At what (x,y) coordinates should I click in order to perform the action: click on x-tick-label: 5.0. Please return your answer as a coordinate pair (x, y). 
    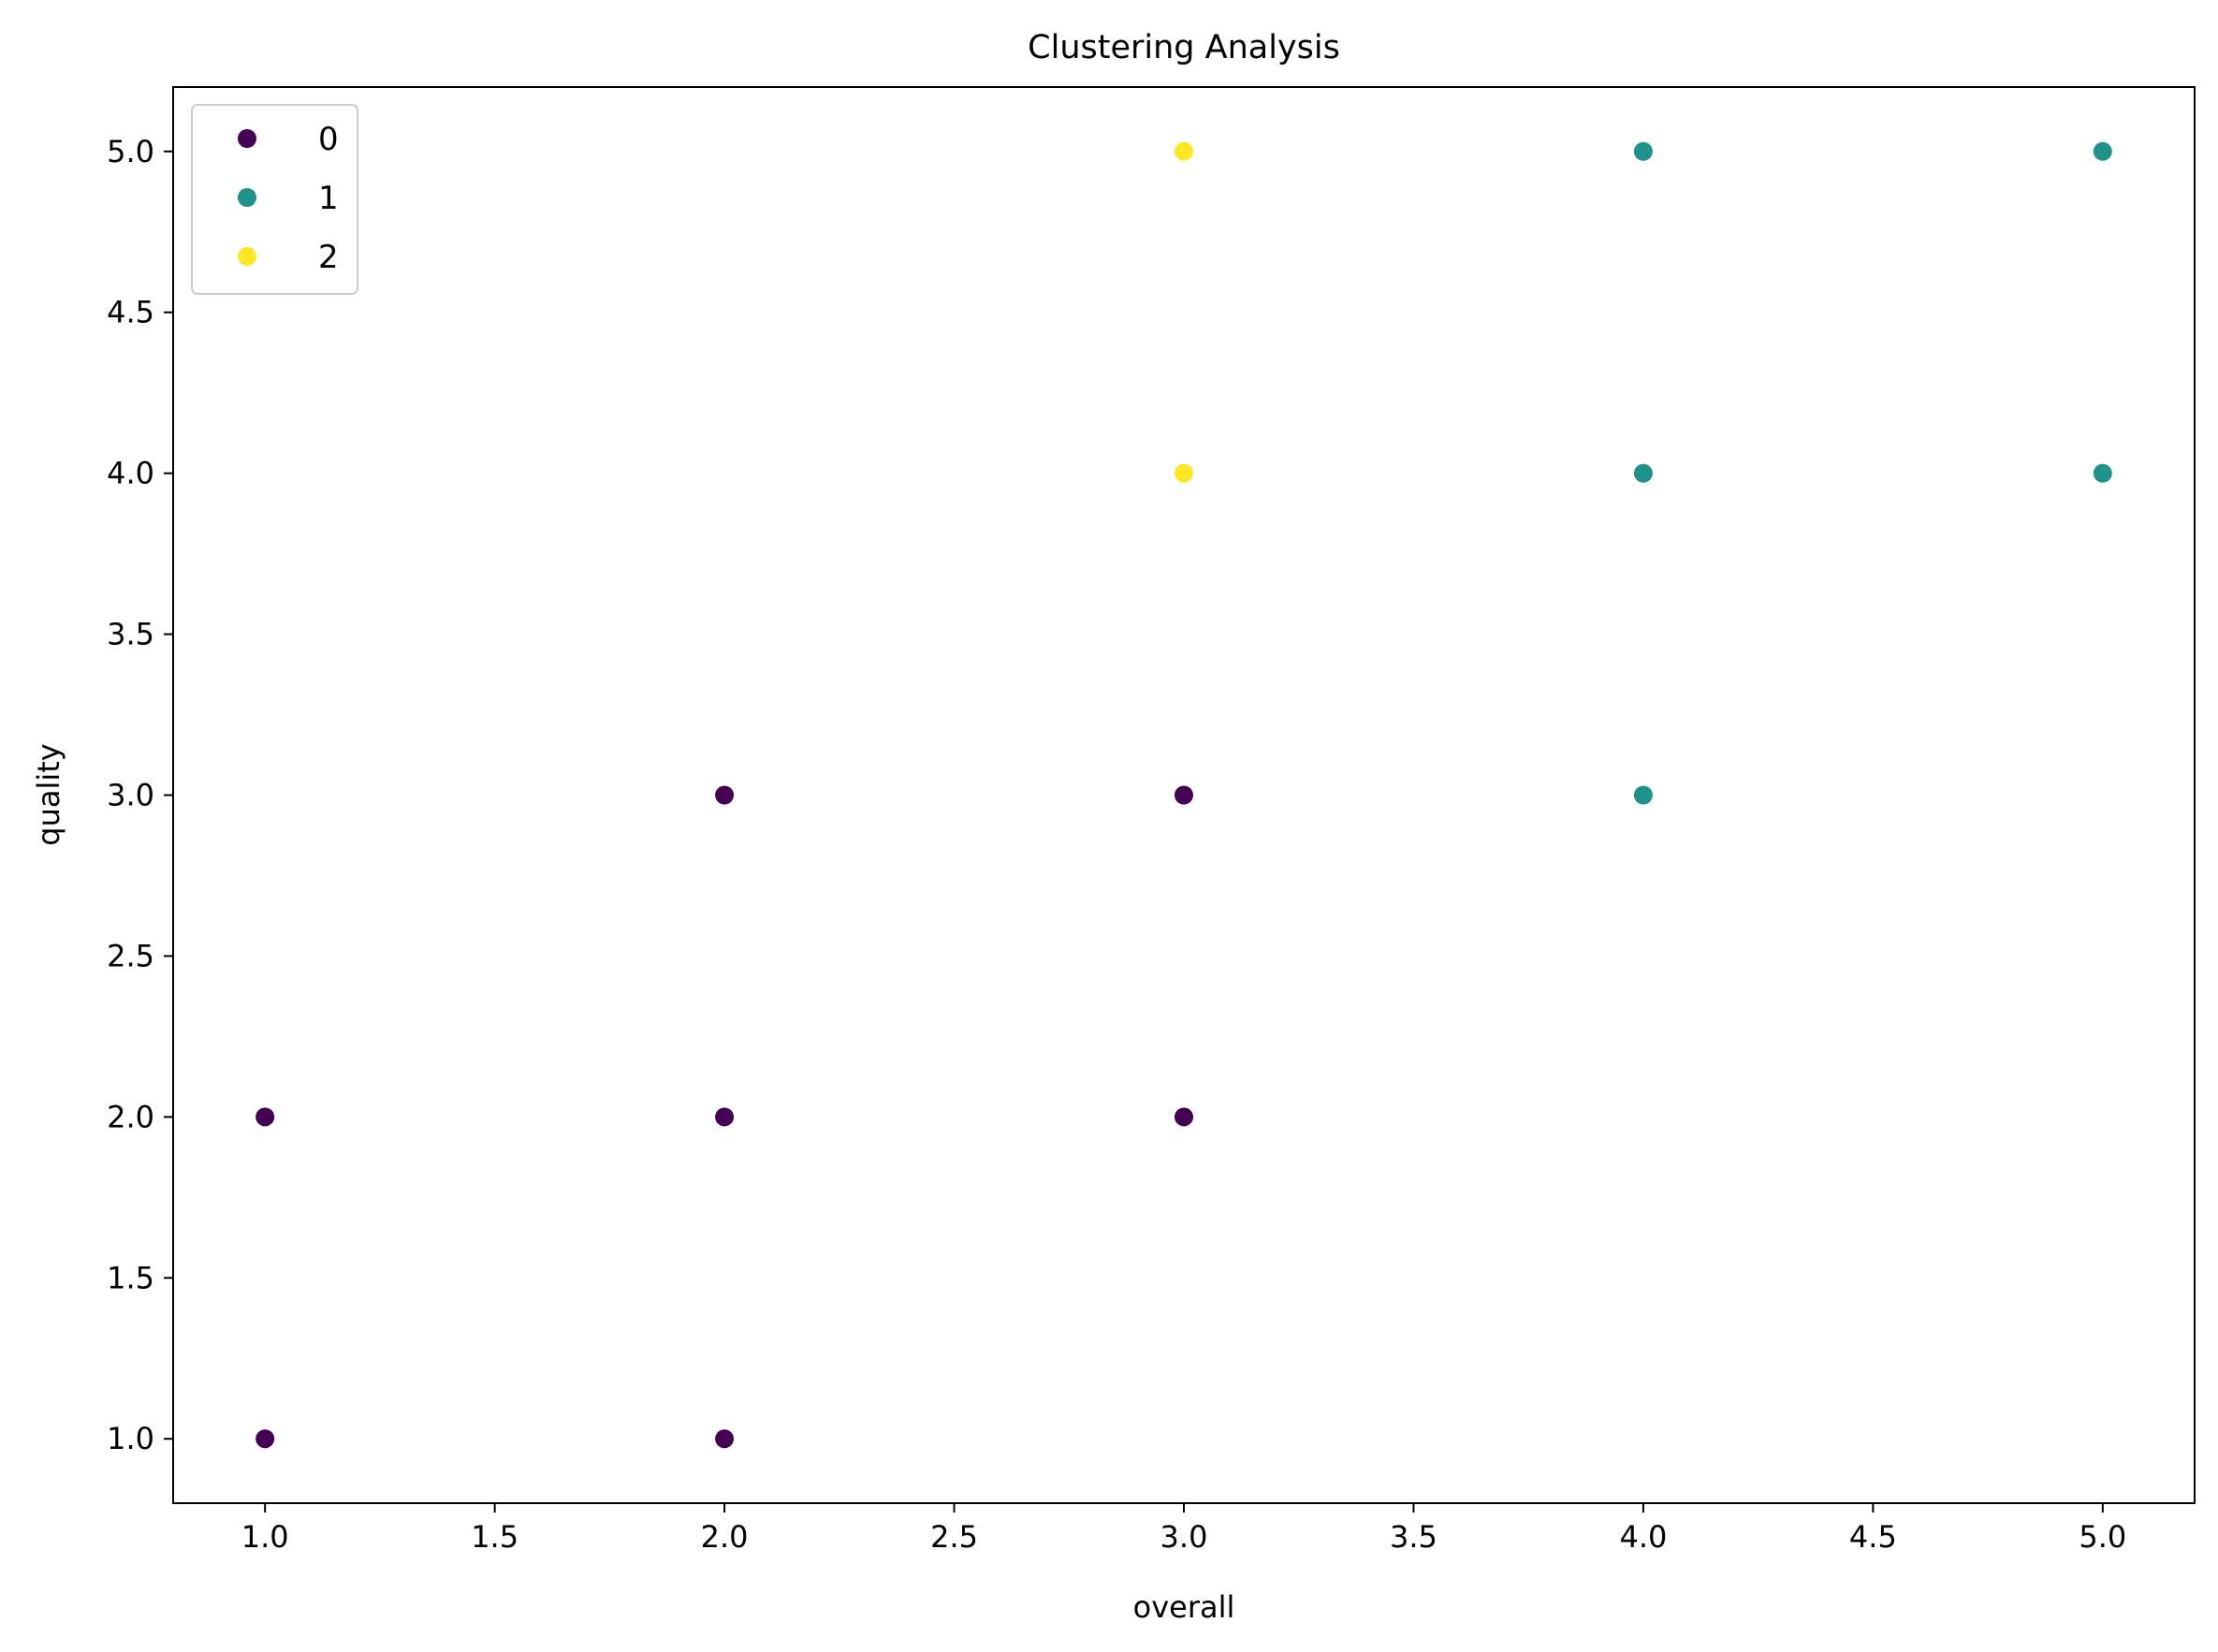
    Looking at the image, I should click on (2103, 1537).